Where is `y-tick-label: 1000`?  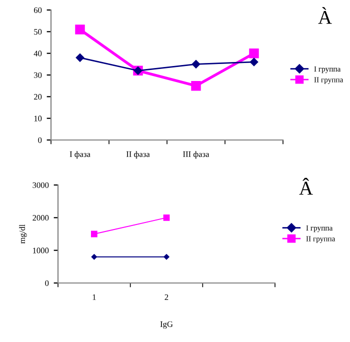
y-tick-label: 1000 is located at coordinates (41, 251).